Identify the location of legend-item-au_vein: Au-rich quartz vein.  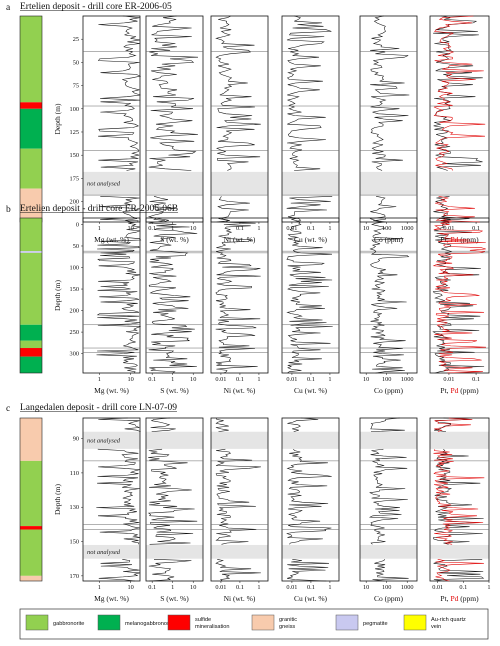
(434, 622).